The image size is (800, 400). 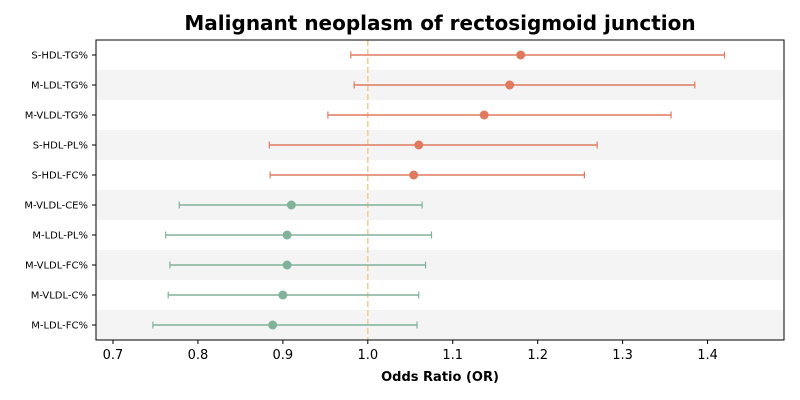 I want to click on x-tick-label: 1.2, so click(x=537, y=355).